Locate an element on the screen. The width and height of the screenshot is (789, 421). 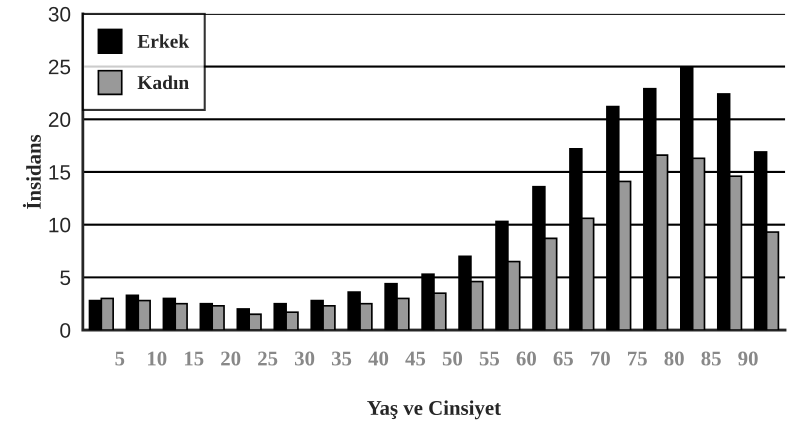
legend-label: Erkek is located at coordinates (164, 41).